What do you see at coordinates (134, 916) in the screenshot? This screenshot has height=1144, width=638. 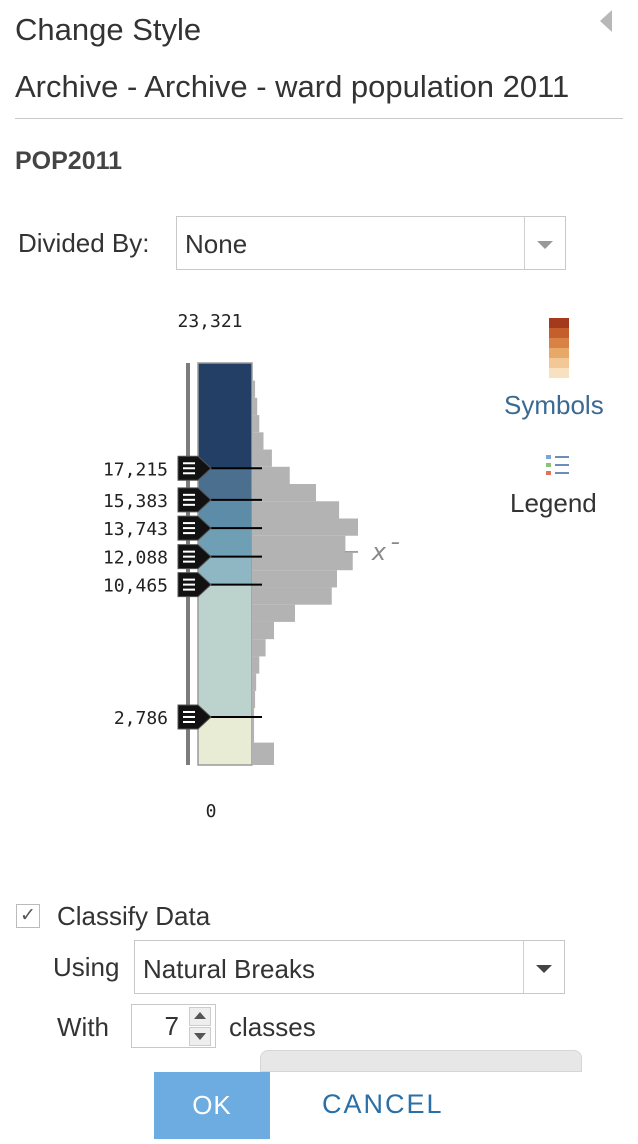 I see `classify-data-label: Classify Data` at bounding box center [134, 916].